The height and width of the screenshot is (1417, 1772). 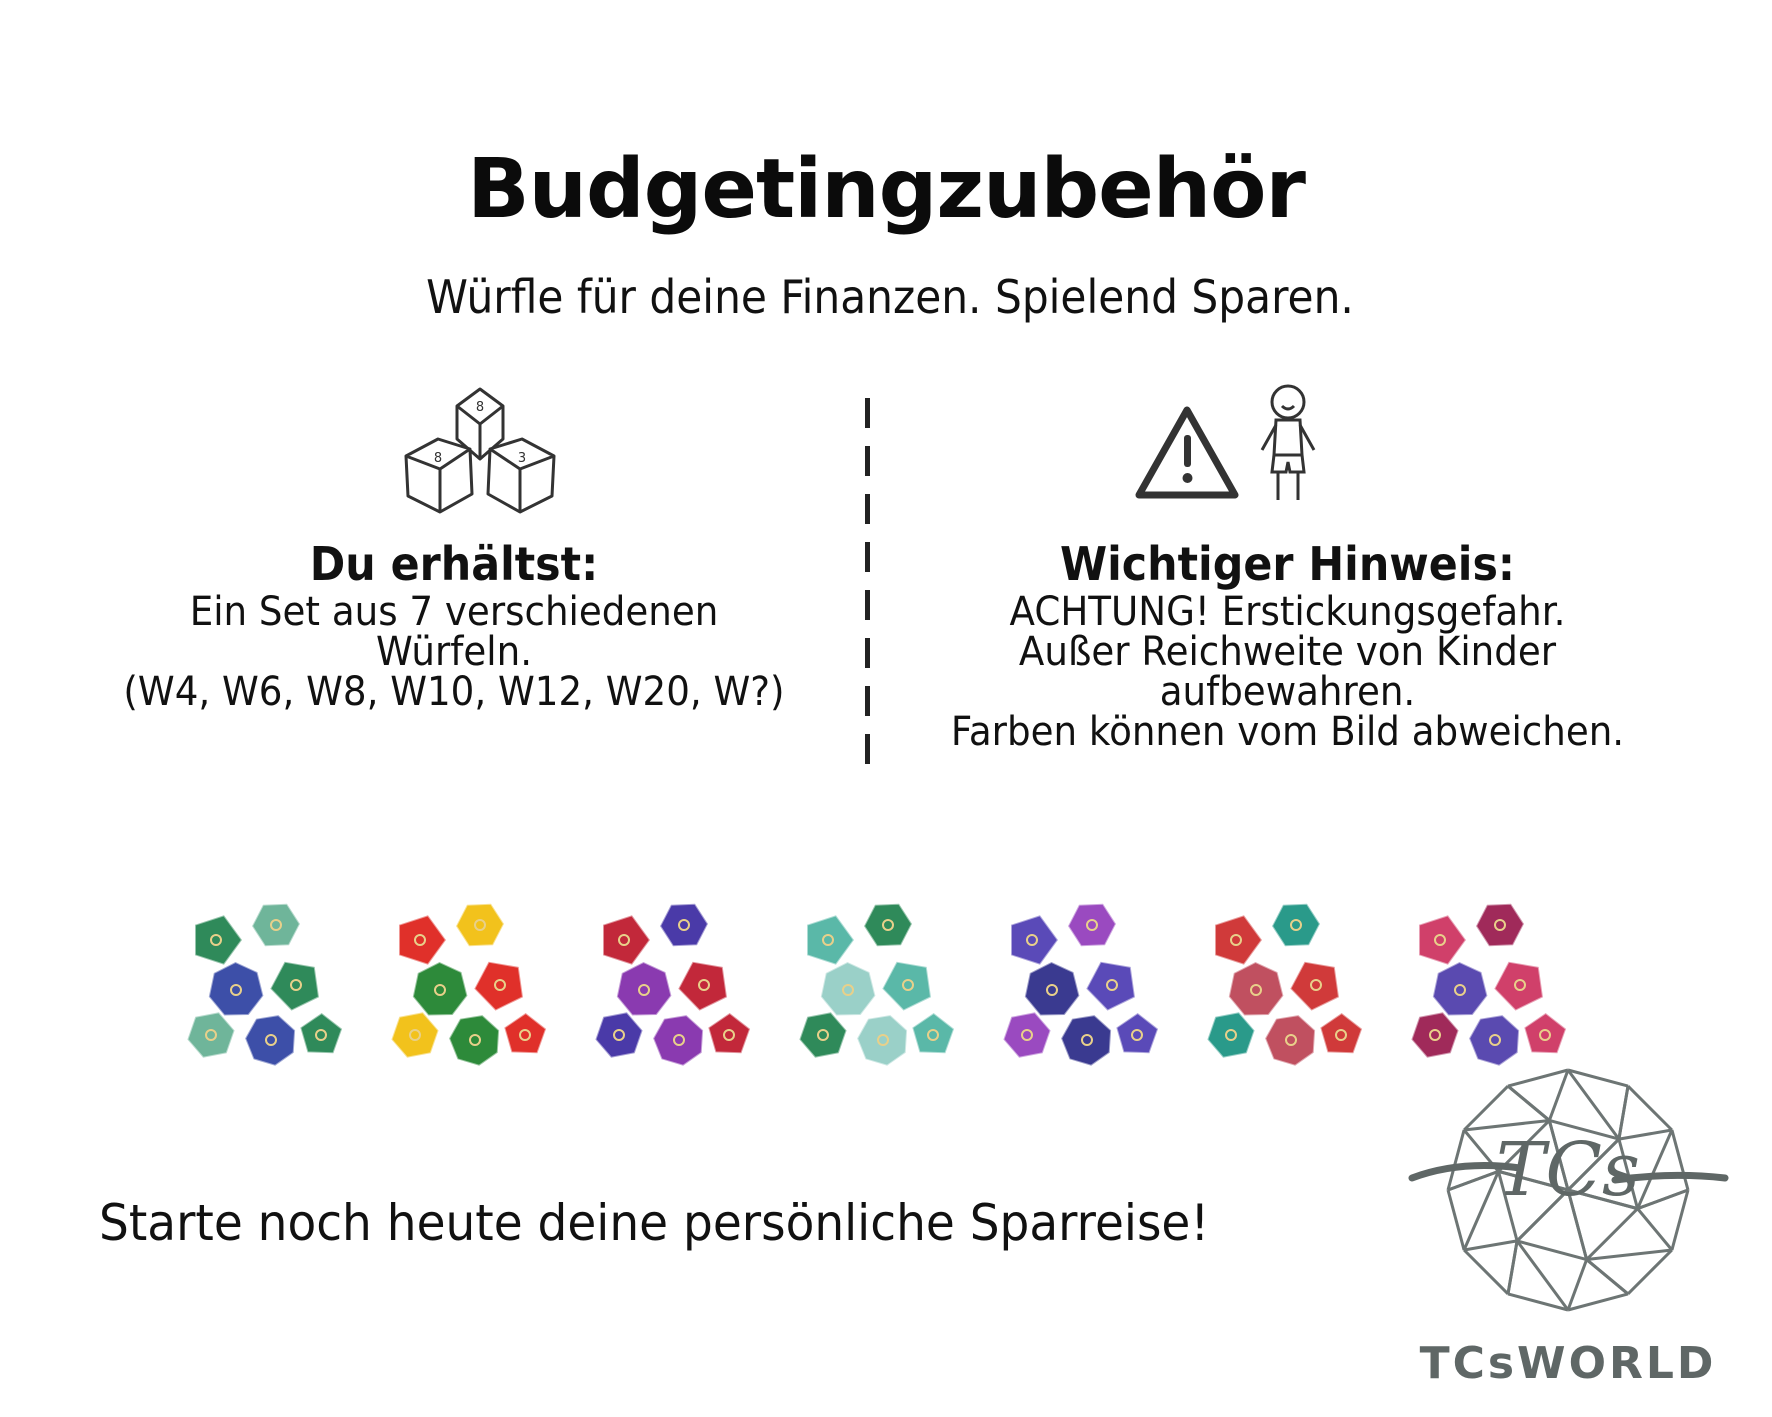 What do you see at coordinates (454, 652) in the screenshot?
I see `contents-line: Würfeln.` at bounding box center [454, 652].